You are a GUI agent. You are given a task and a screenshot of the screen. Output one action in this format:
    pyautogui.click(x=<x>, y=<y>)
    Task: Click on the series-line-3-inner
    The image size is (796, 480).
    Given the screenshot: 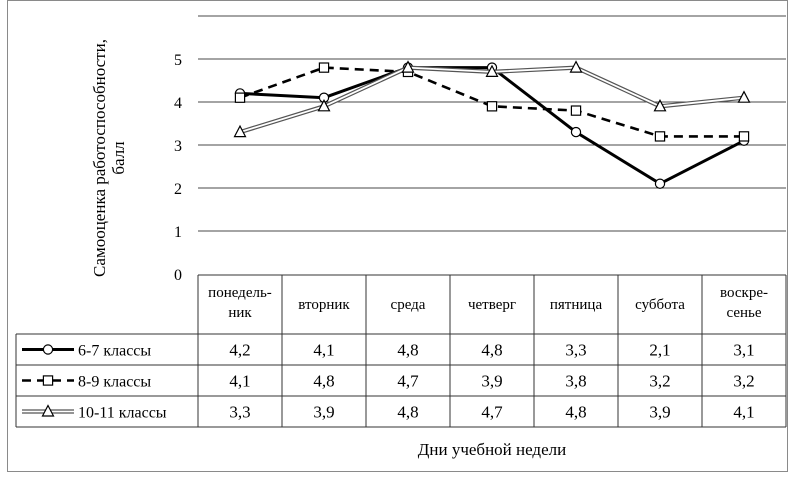 What is the action you would take?
    pyautogui.click(x=492, y=99)
    